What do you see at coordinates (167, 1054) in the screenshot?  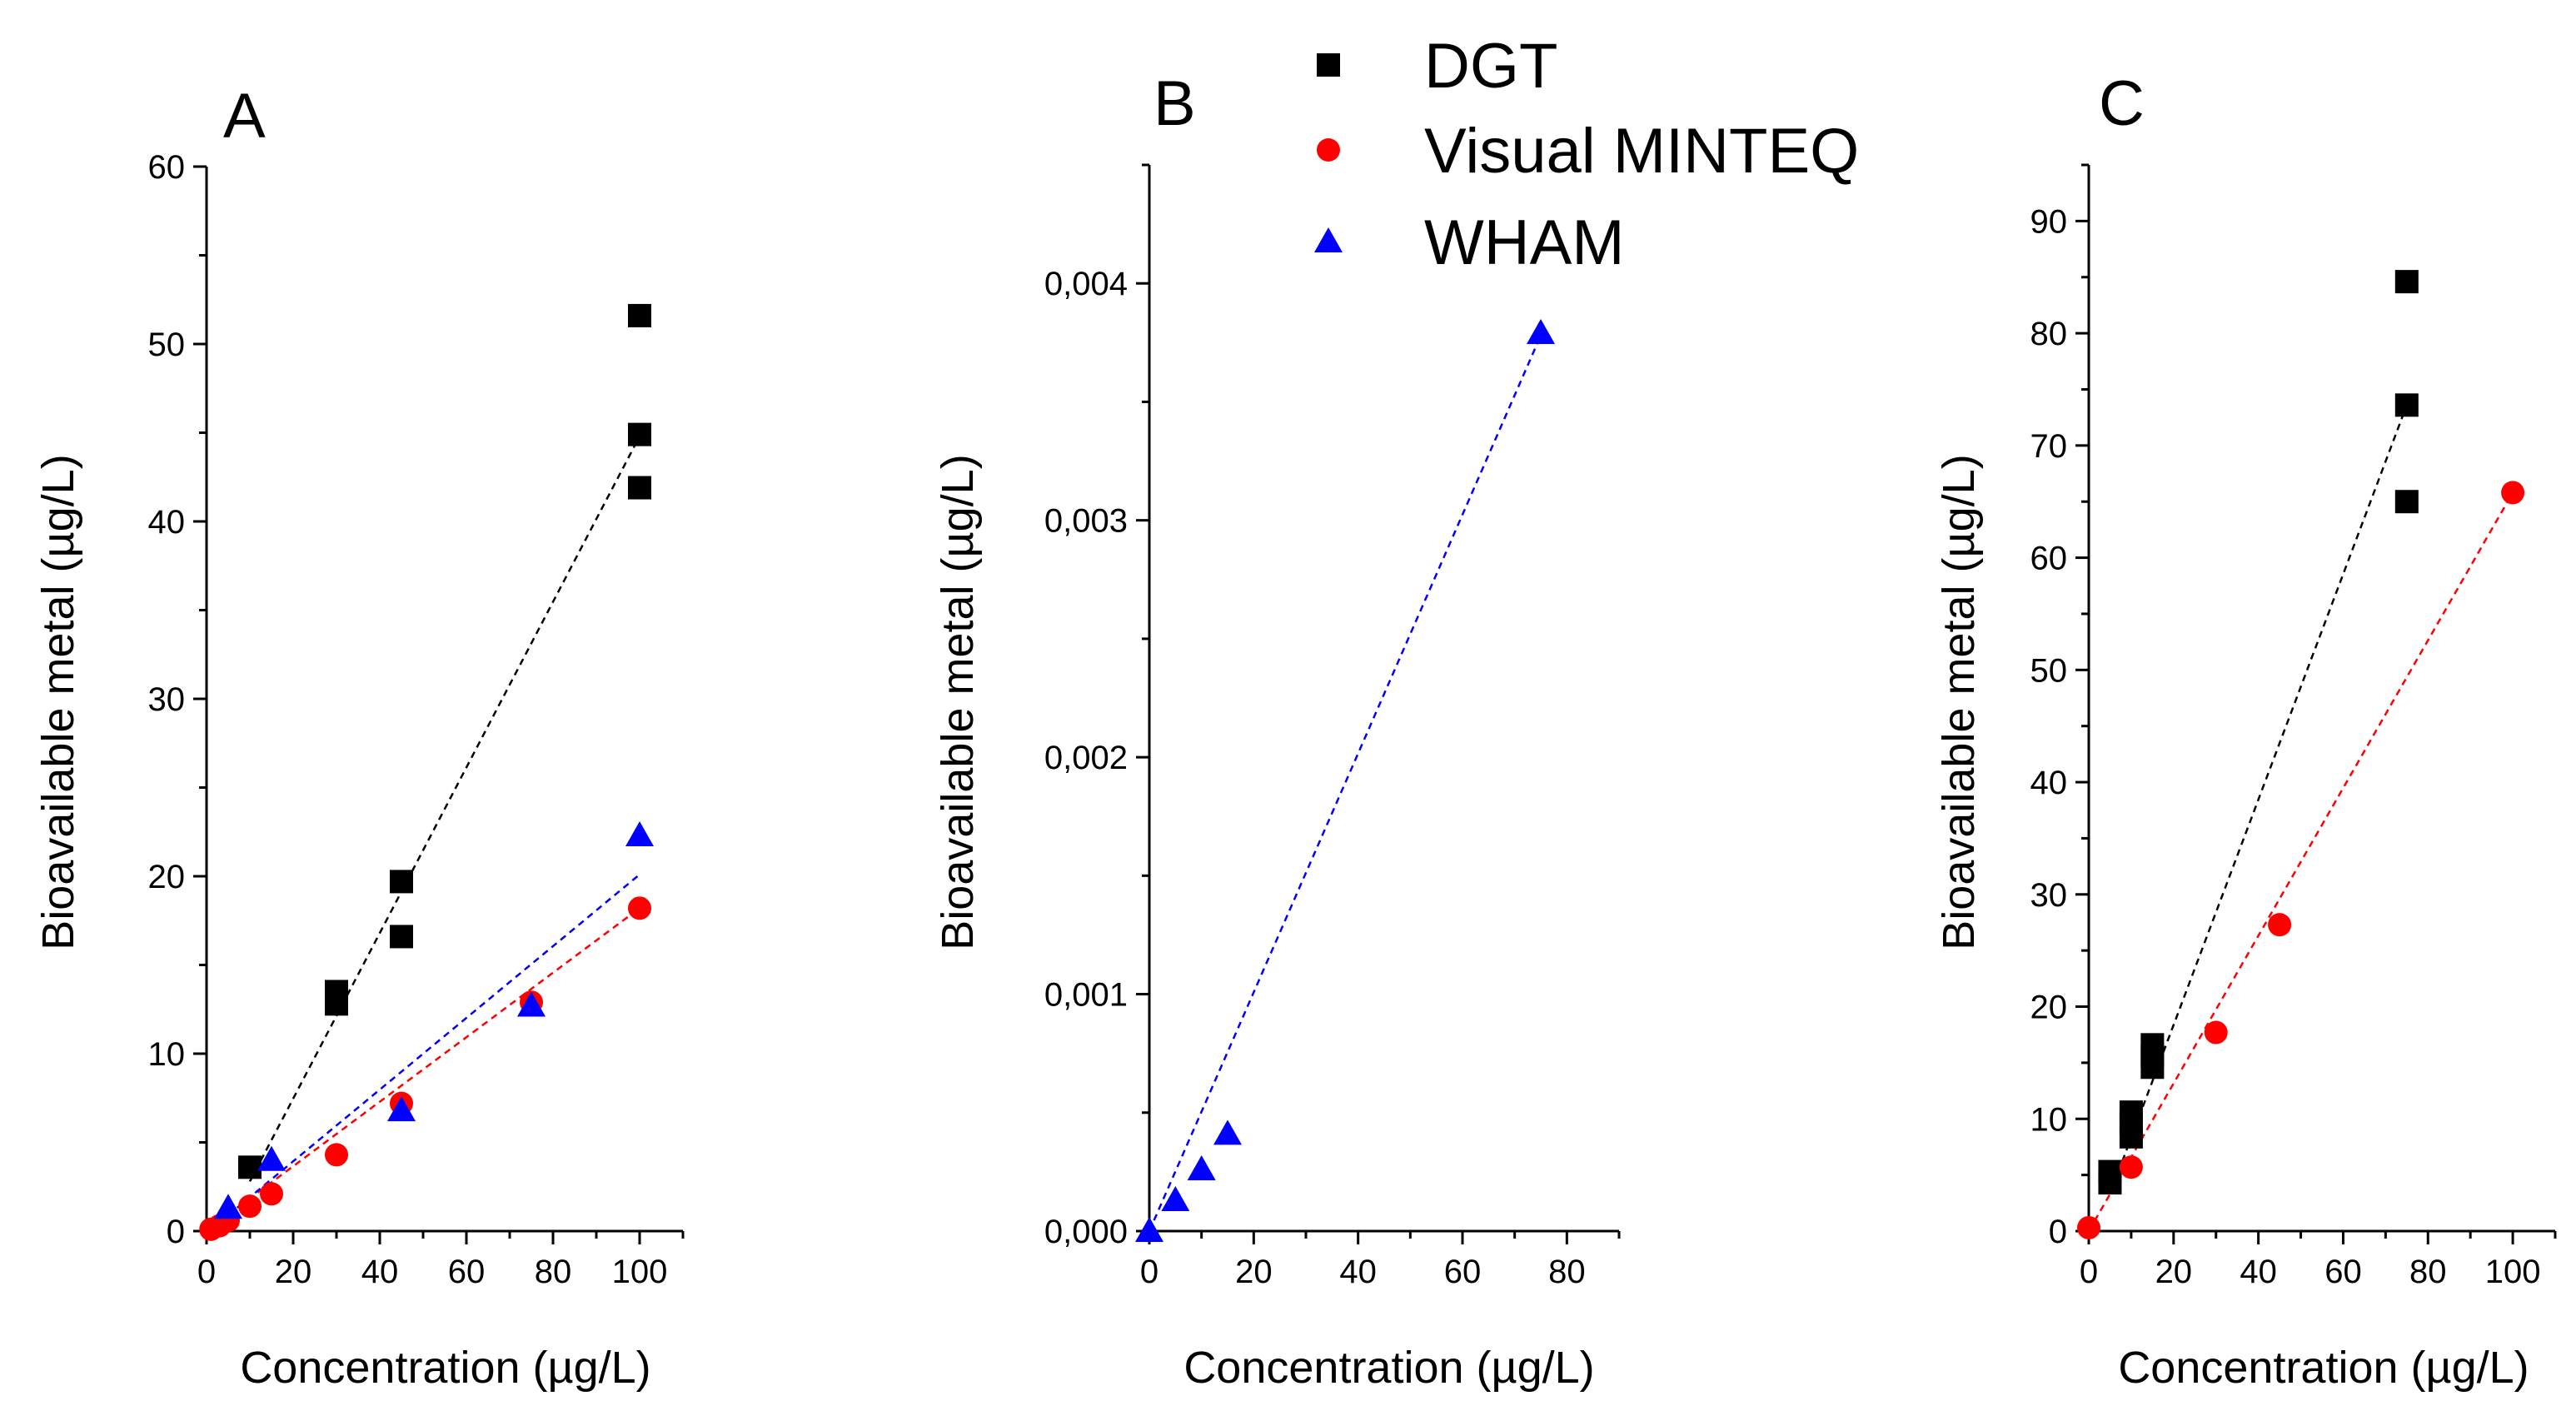 I see `panel-a-y-tick-label: 10` at bounding box center [167, 1054].